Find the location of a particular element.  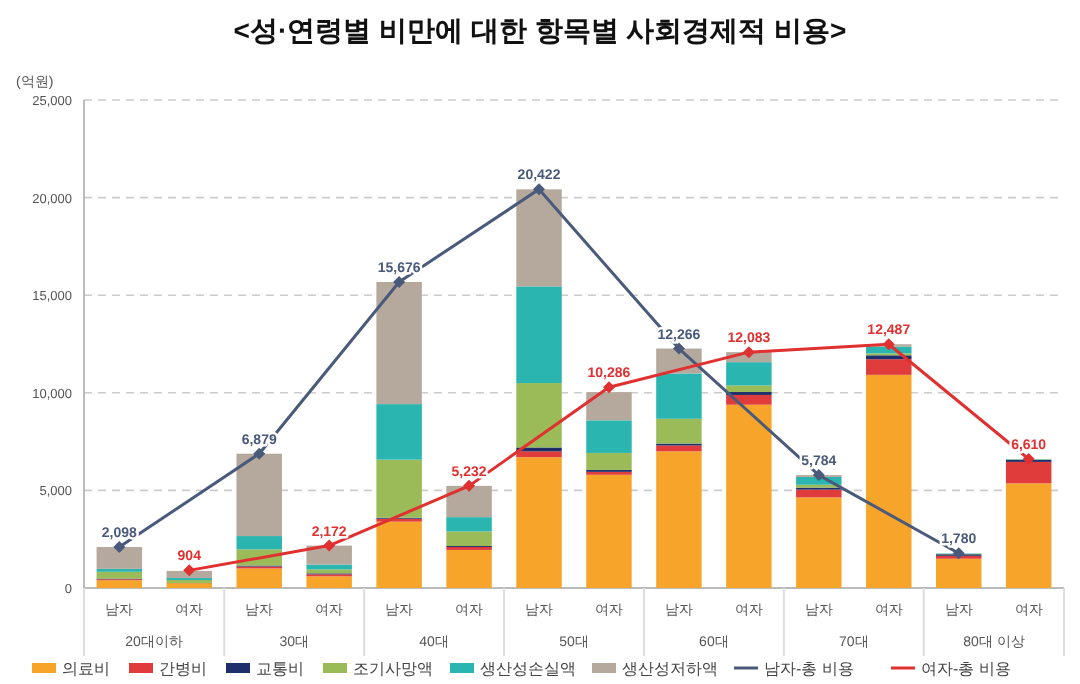

legend-label: 조기사망액 is located at coordinates (393, 669).